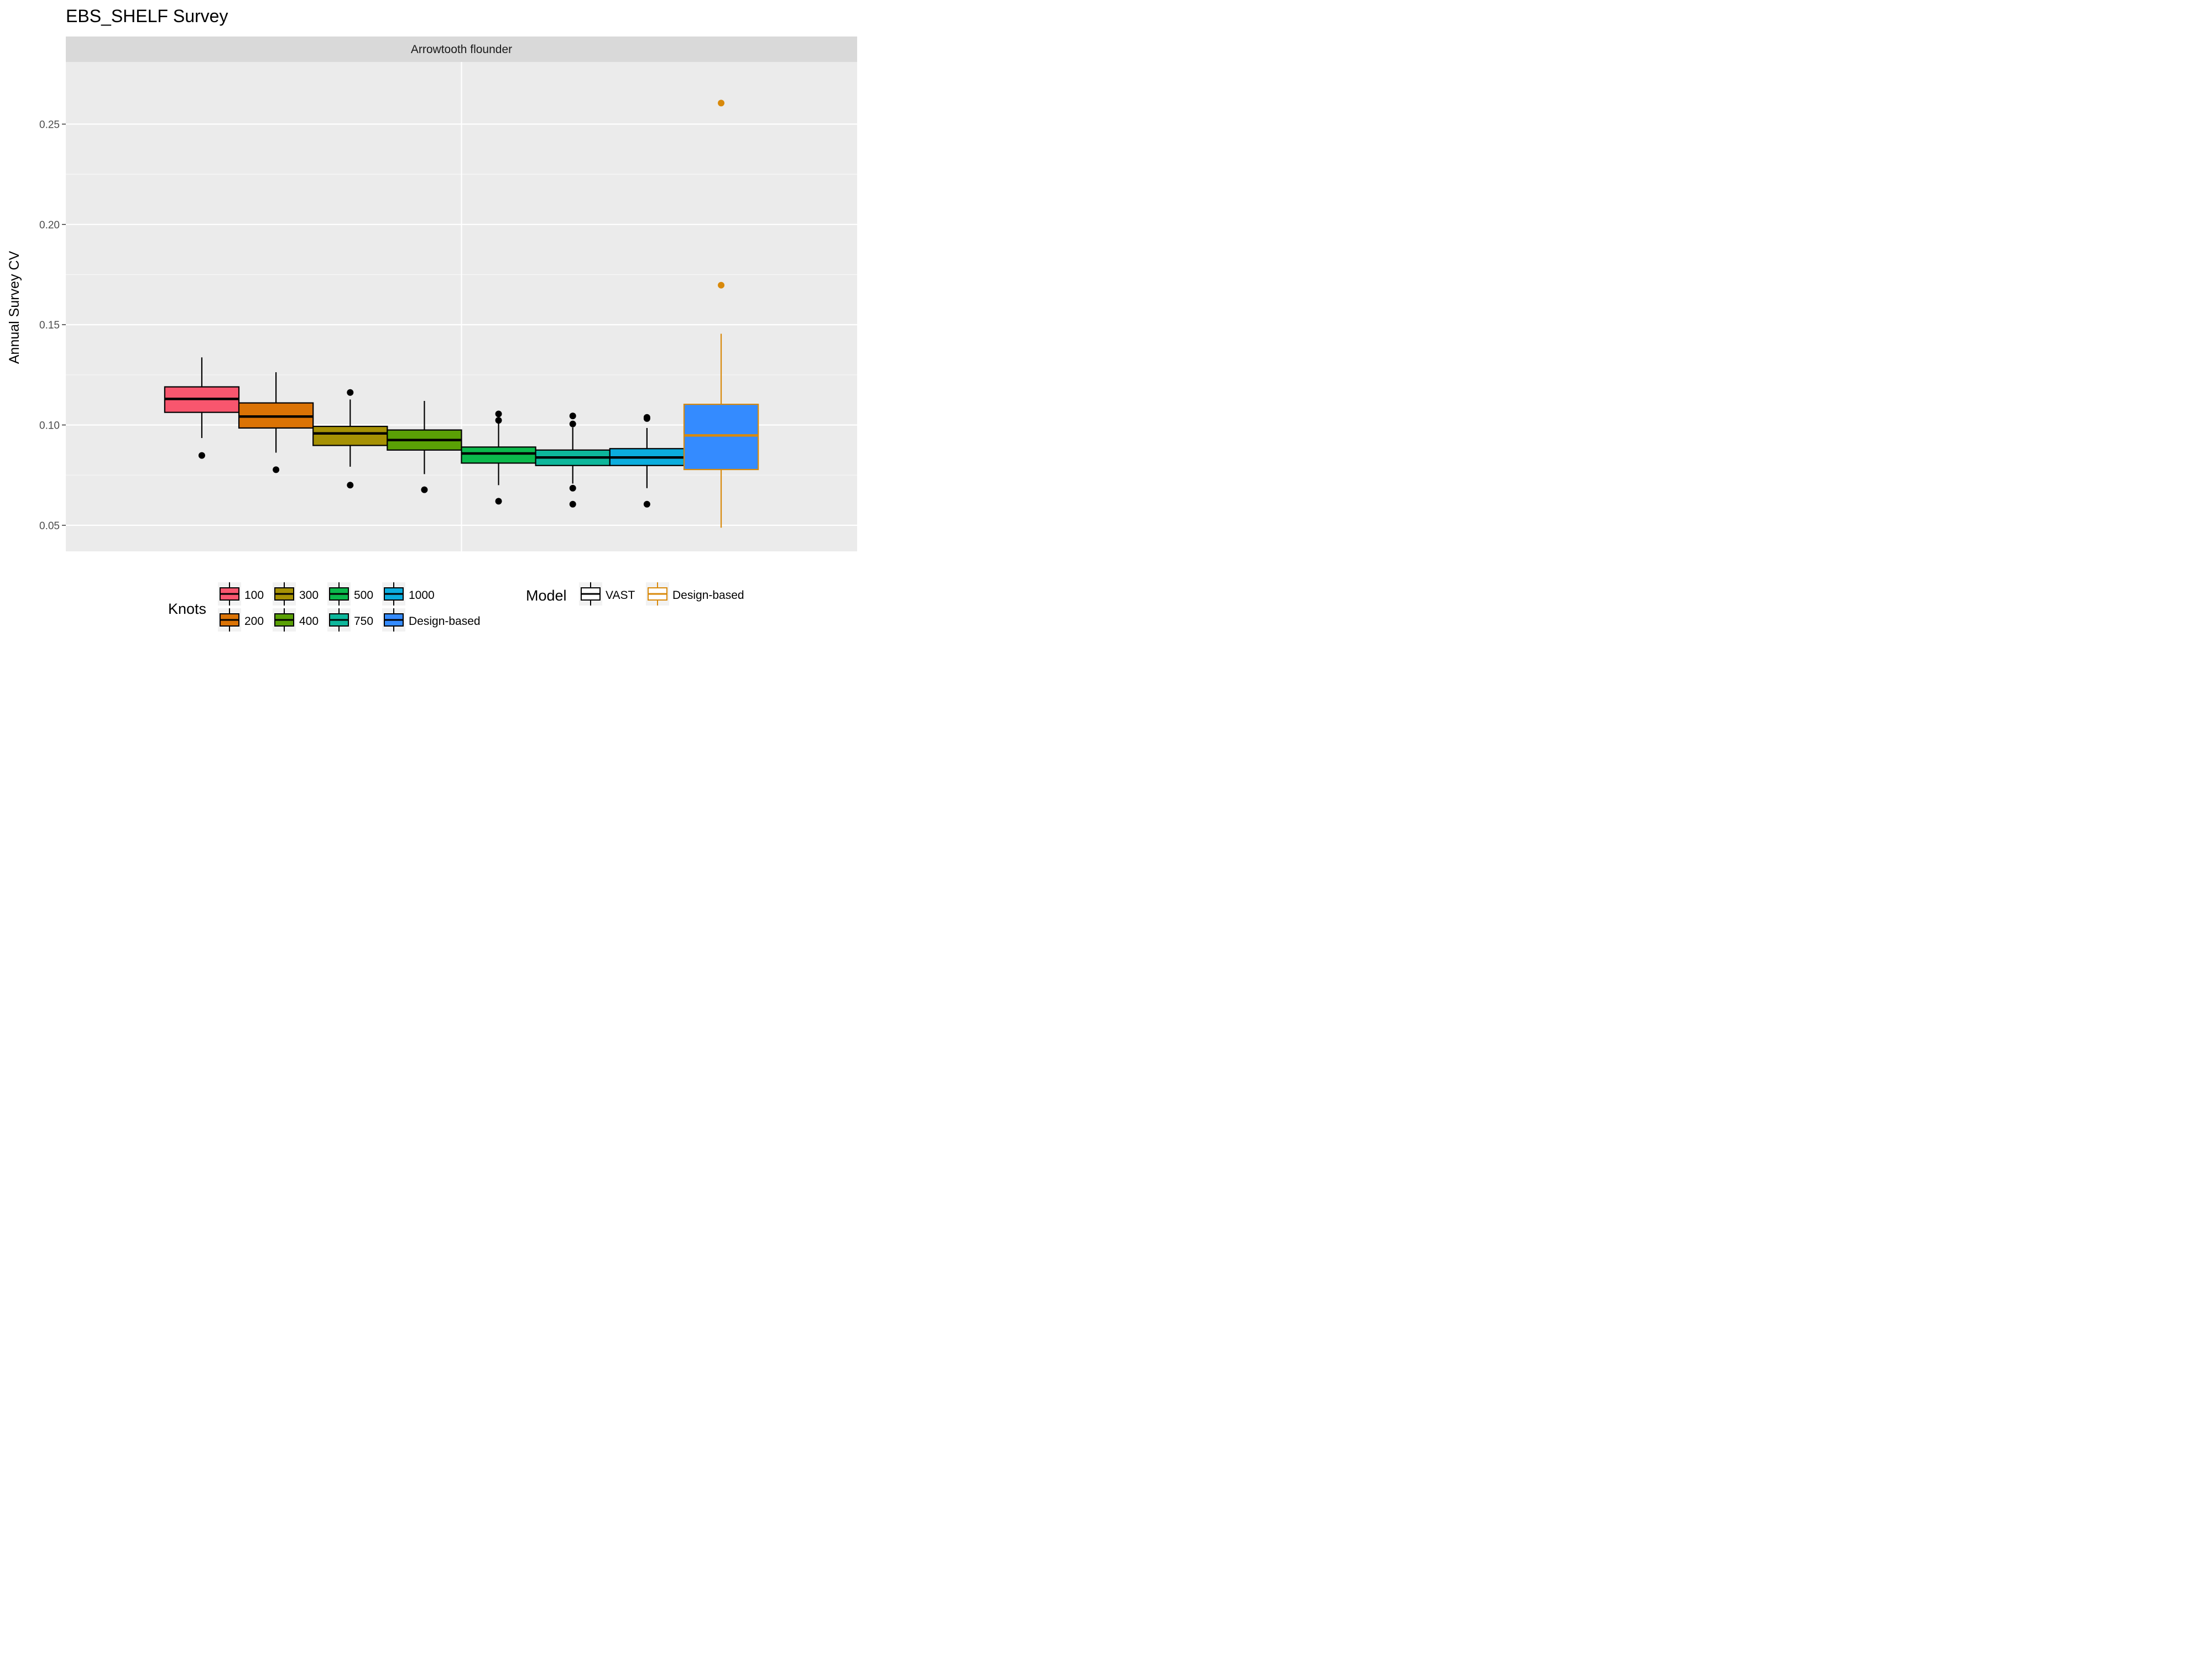 Image resolution: width=2212 pixels, height=1659 pixels. I want to click on legend-label-knots: 200, so click(254, 622).